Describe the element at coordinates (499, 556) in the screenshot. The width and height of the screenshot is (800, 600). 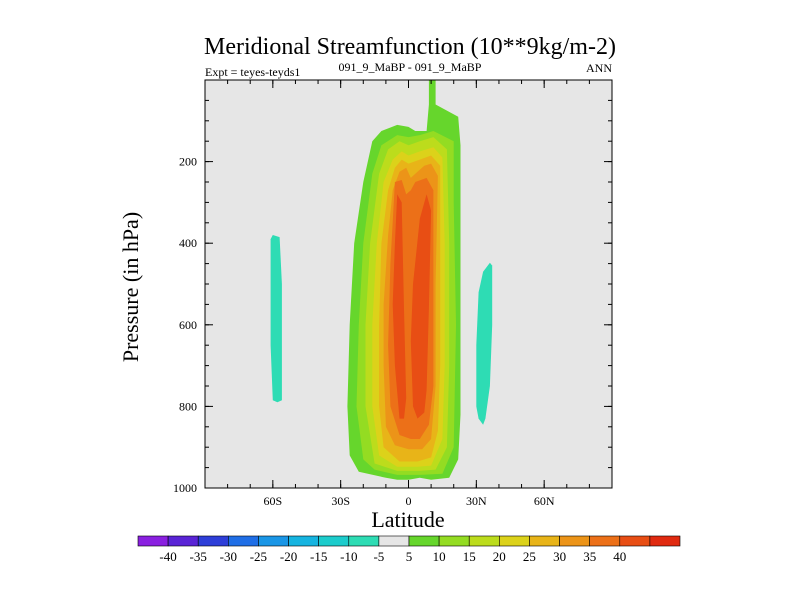
I see `colorbar-label: 20` at that location.